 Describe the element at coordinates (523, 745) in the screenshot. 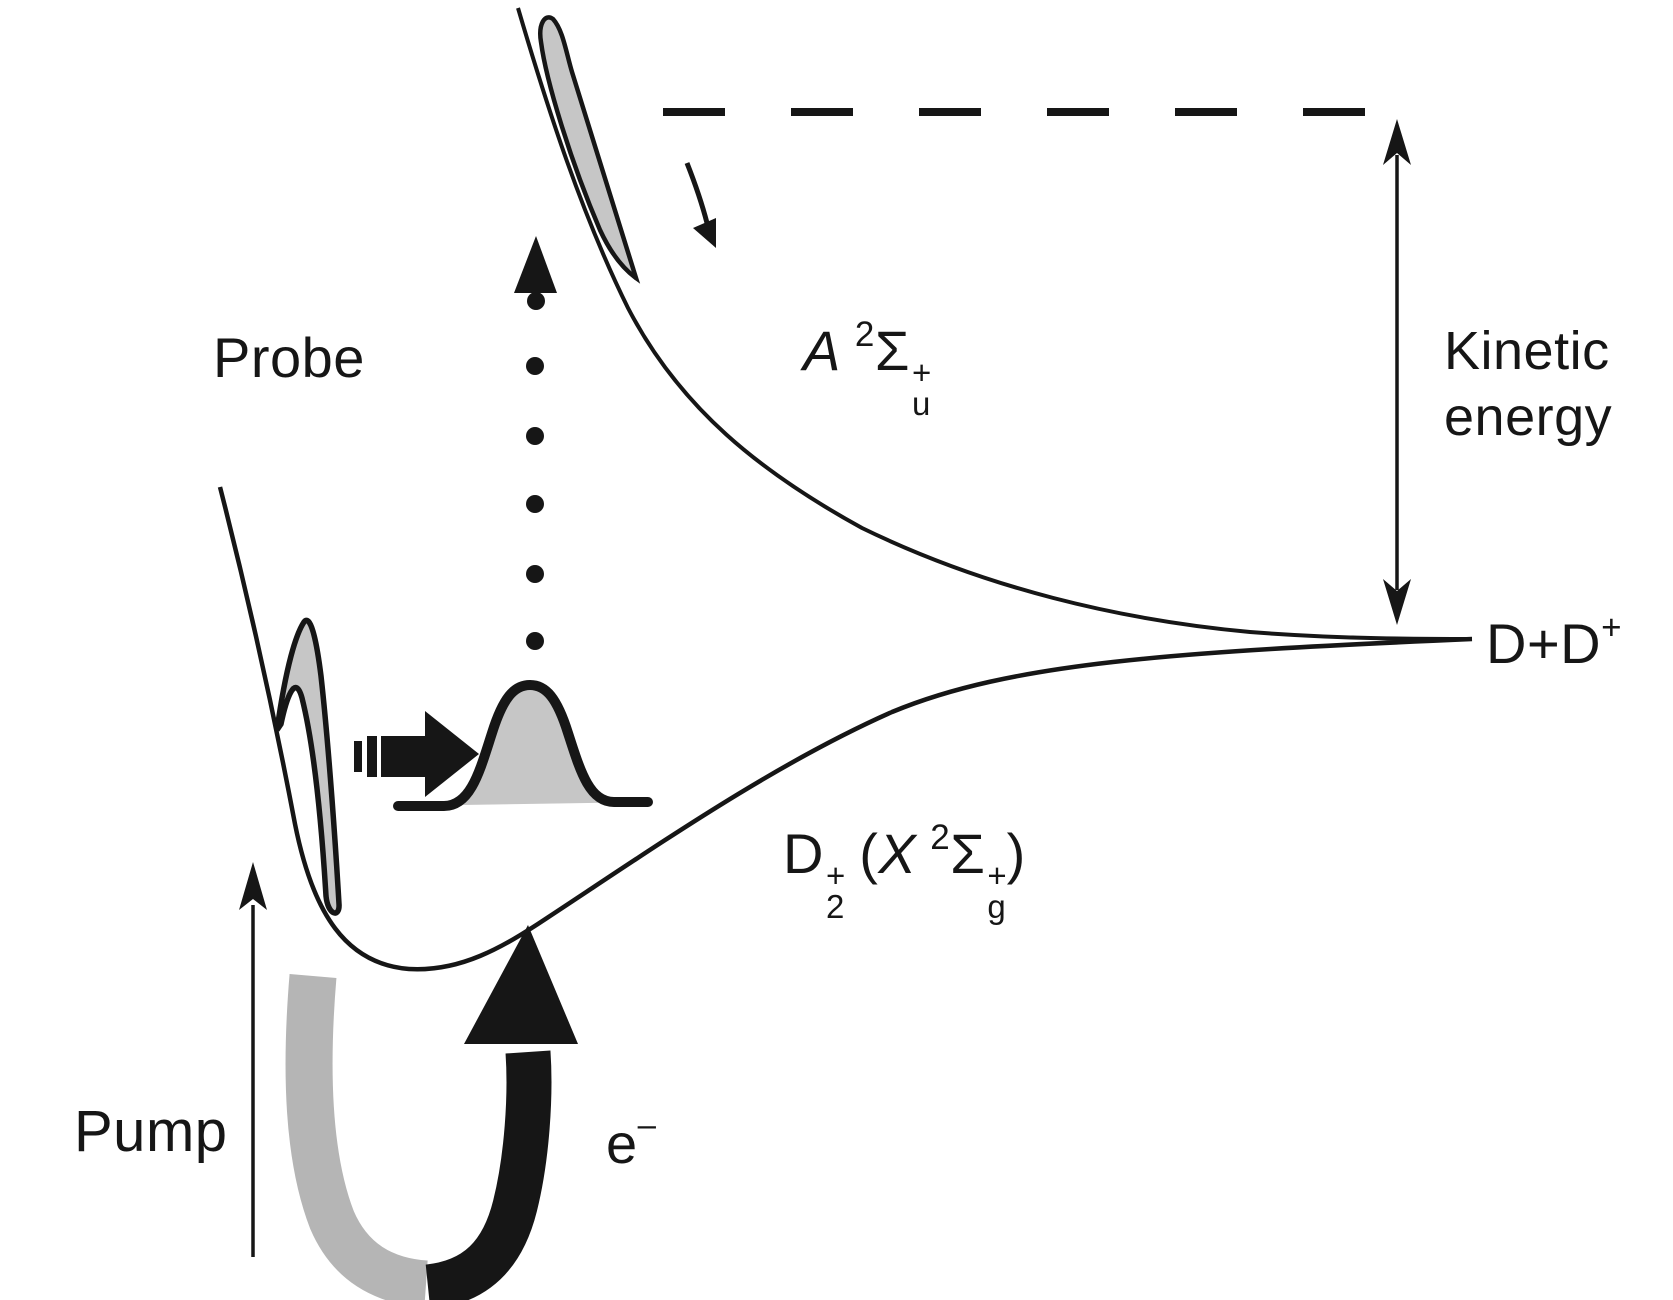

I see `spread-wavepacket` at that location.